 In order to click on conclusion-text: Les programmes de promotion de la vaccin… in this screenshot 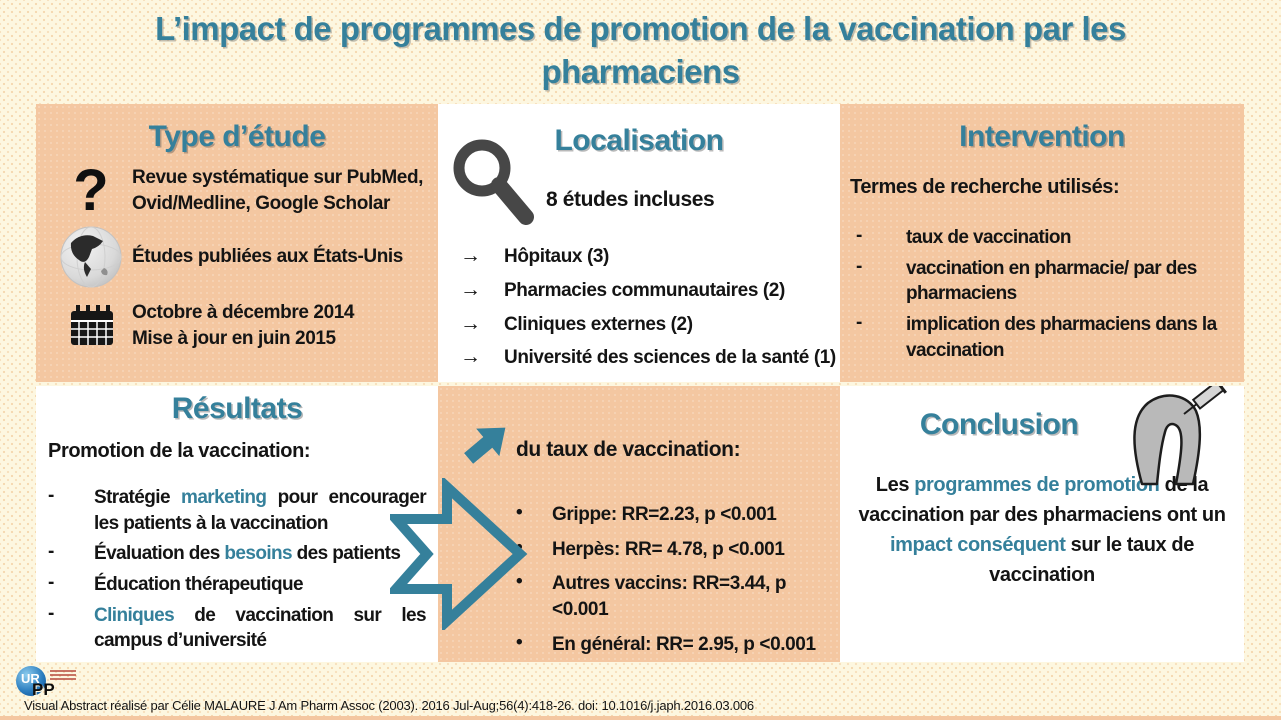, I will do `click(1042, 530)`.